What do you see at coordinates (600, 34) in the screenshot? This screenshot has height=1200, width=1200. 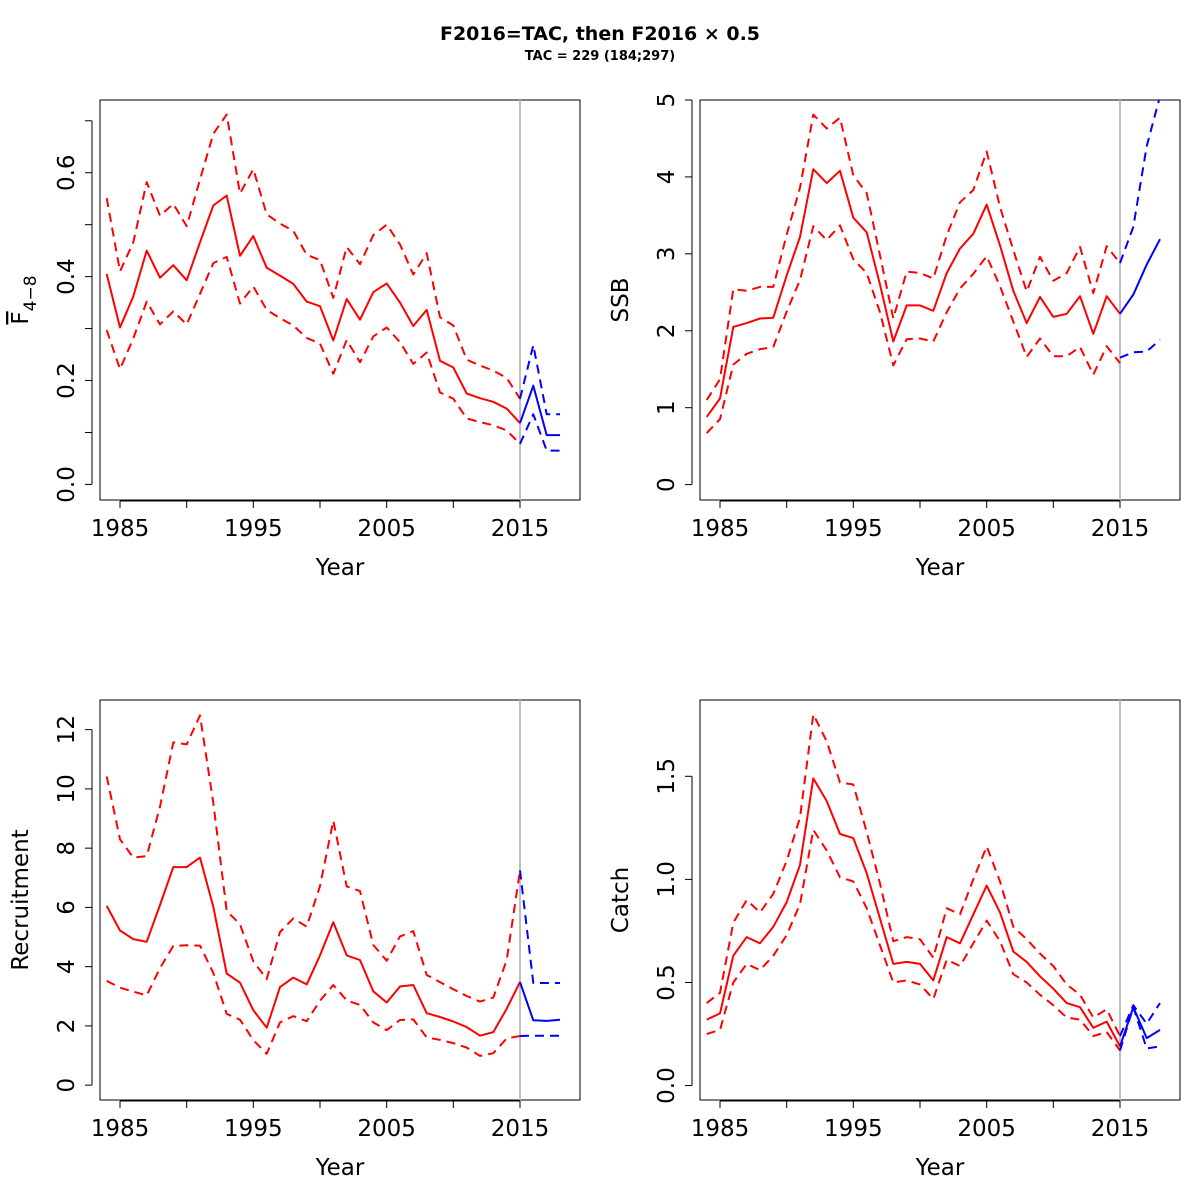 I see `figure-title: F2016=TAC, then F2016 × 0.5` at bounding box center [600, 34].